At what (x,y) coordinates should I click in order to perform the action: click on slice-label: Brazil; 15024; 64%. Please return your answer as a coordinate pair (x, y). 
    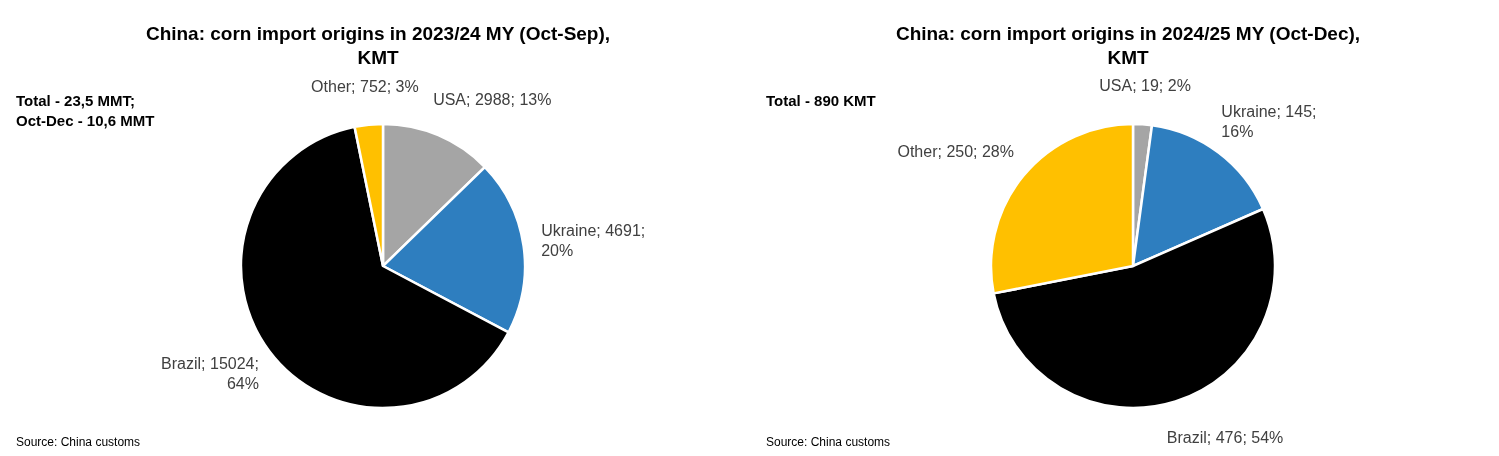
    Looking at the image, I should click on (210, 373).